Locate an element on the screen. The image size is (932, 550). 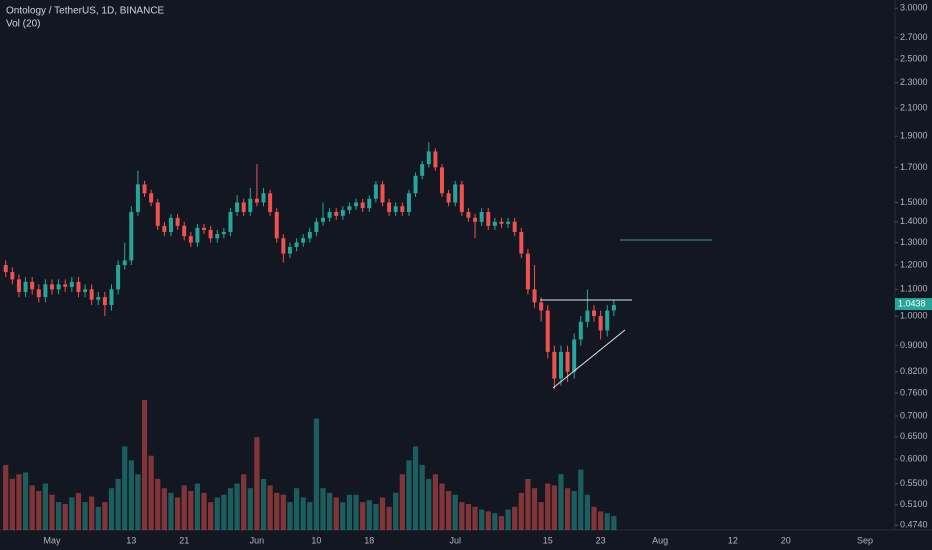
y-tick-label: 1.5000 is located at coordinates (914, 202).